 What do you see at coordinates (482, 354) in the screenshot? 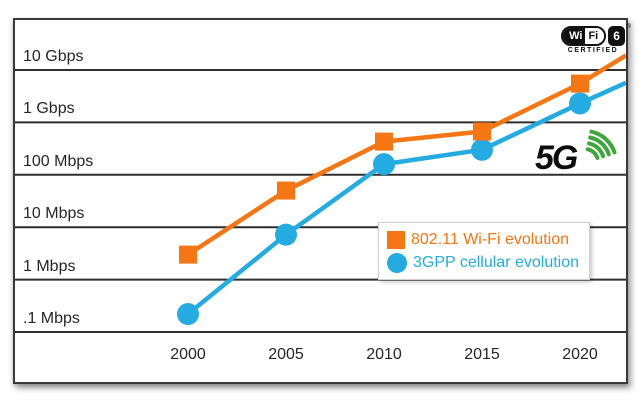
I see `x-axis-label: 2015` at bounding box center [482, 354].